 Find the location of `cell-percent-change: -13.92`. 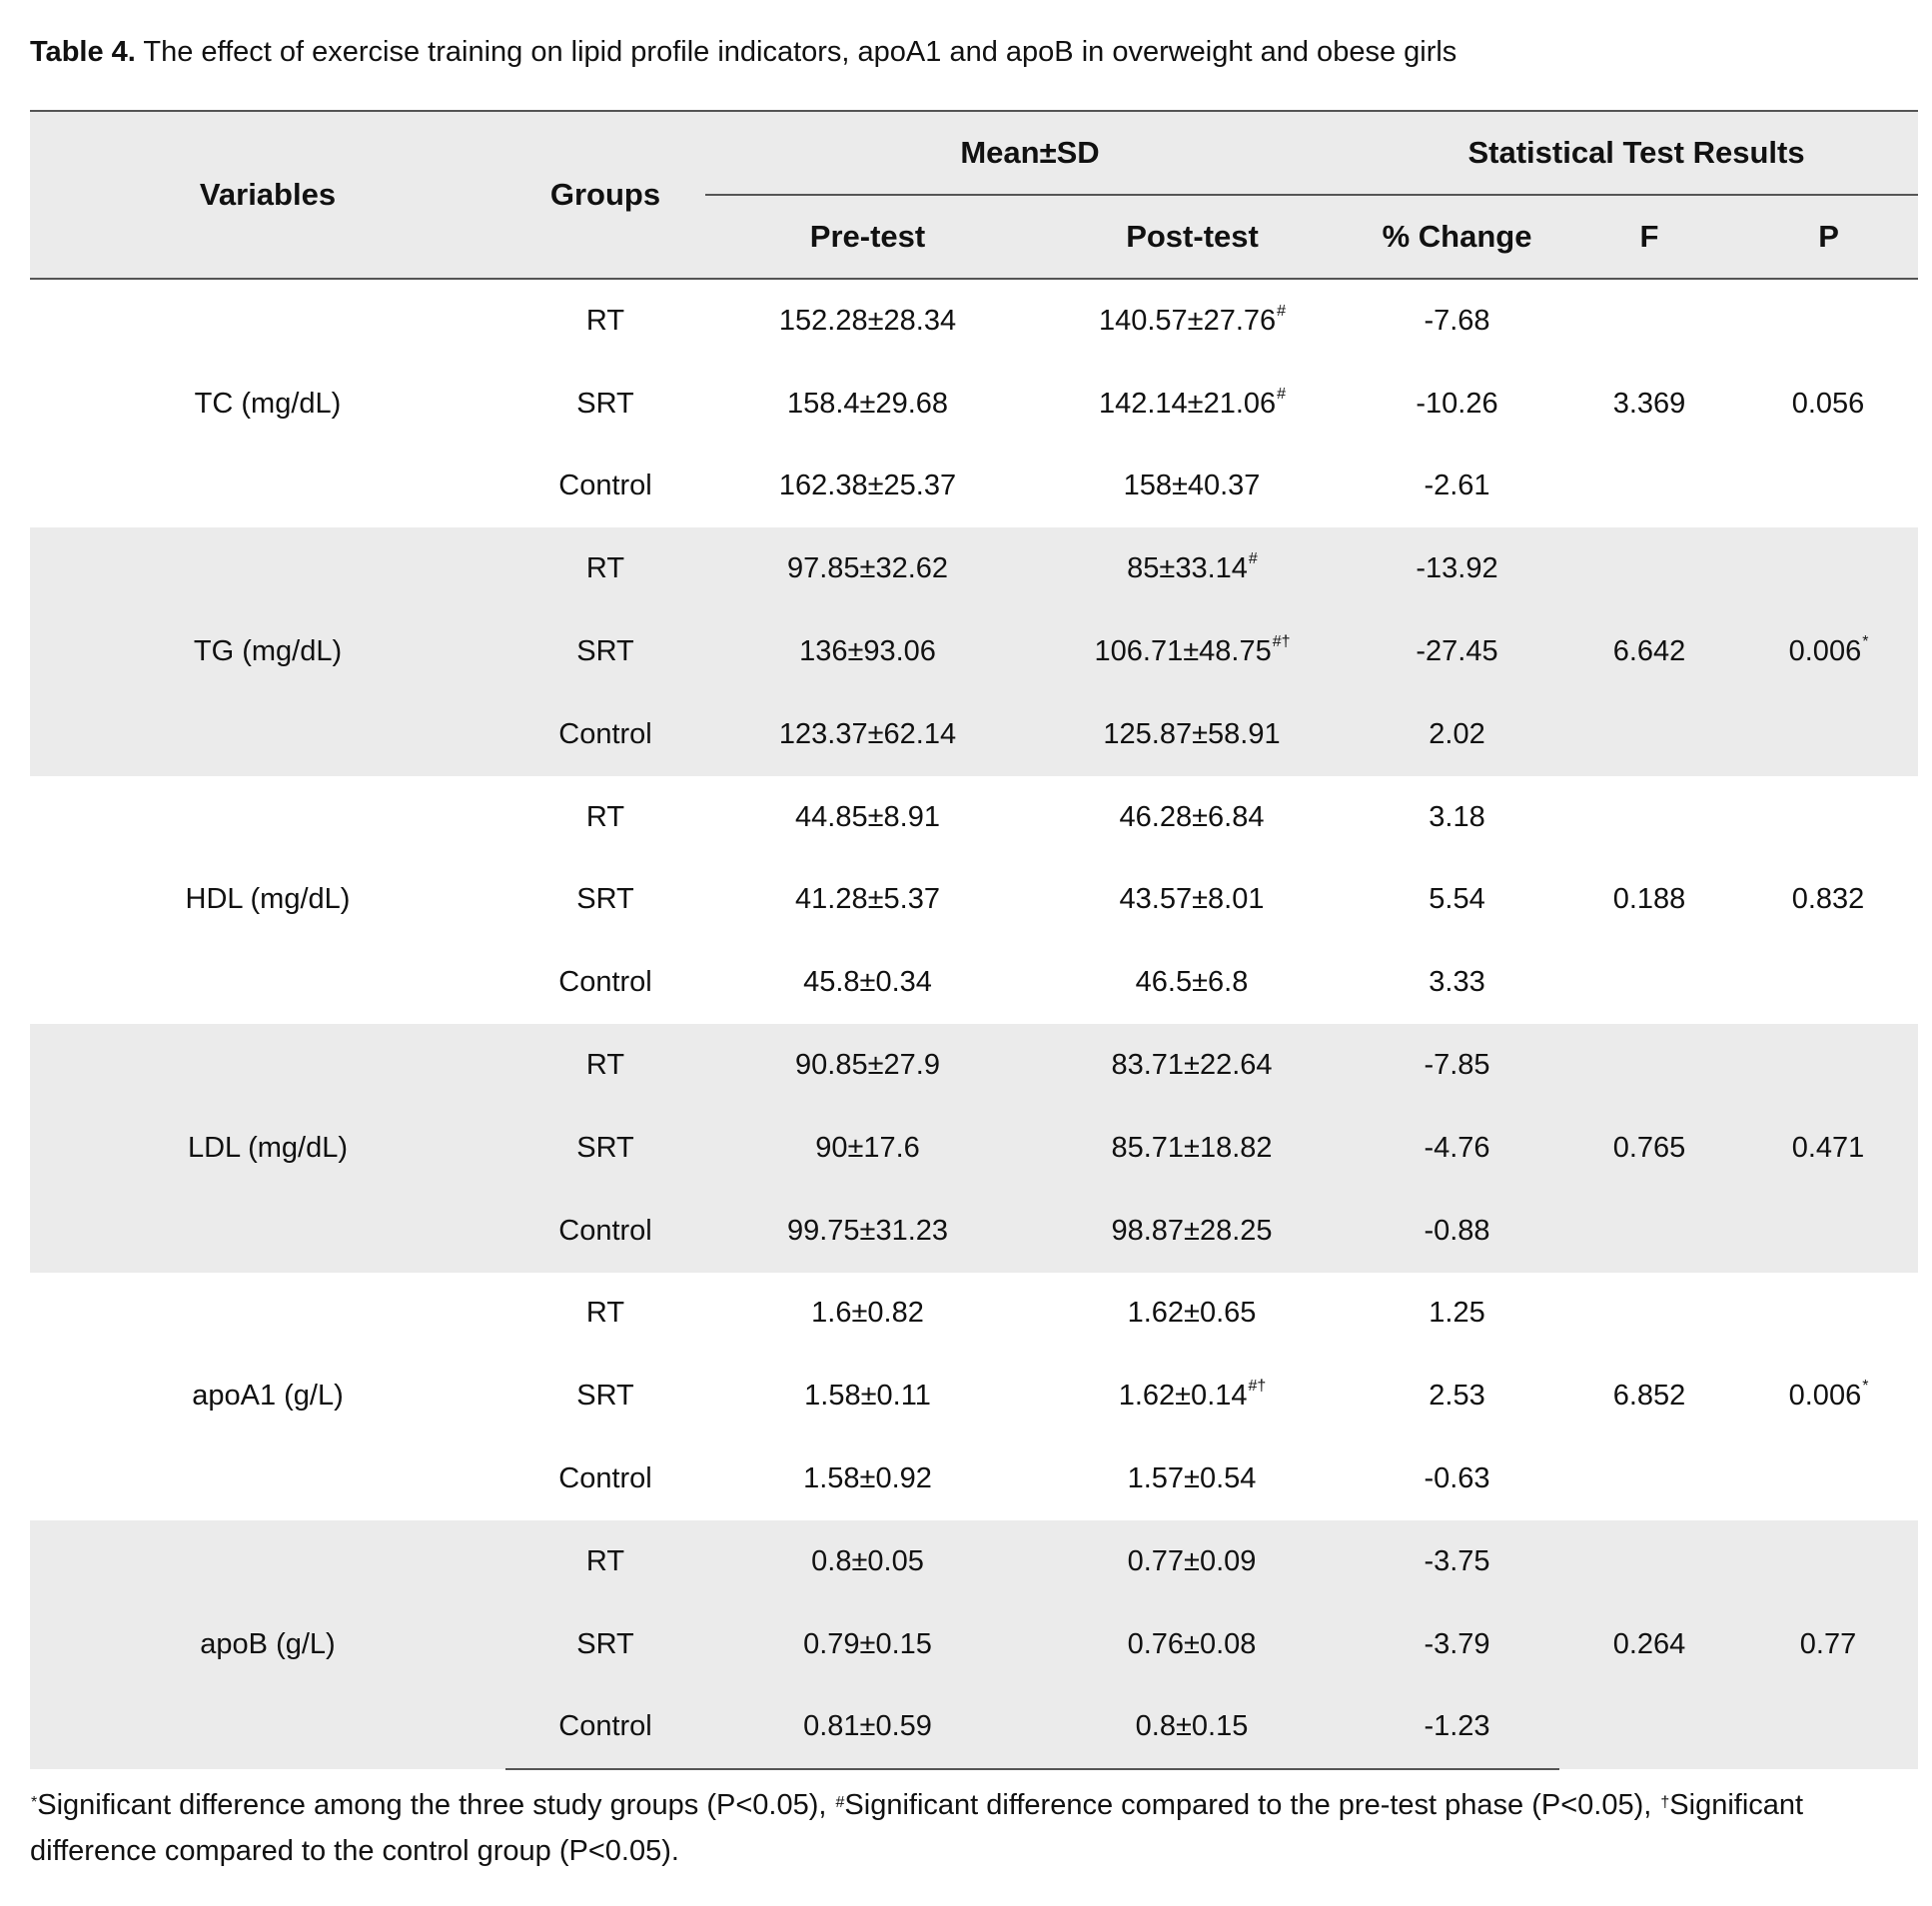

cell-percent-change: -13.92 is located at coordinates (1457, 569).